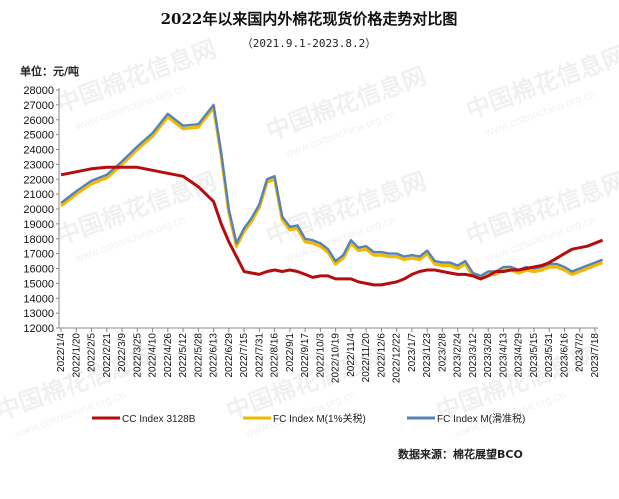  I want to click on x-tick-label: 2023/2/24, so click(458, 355).